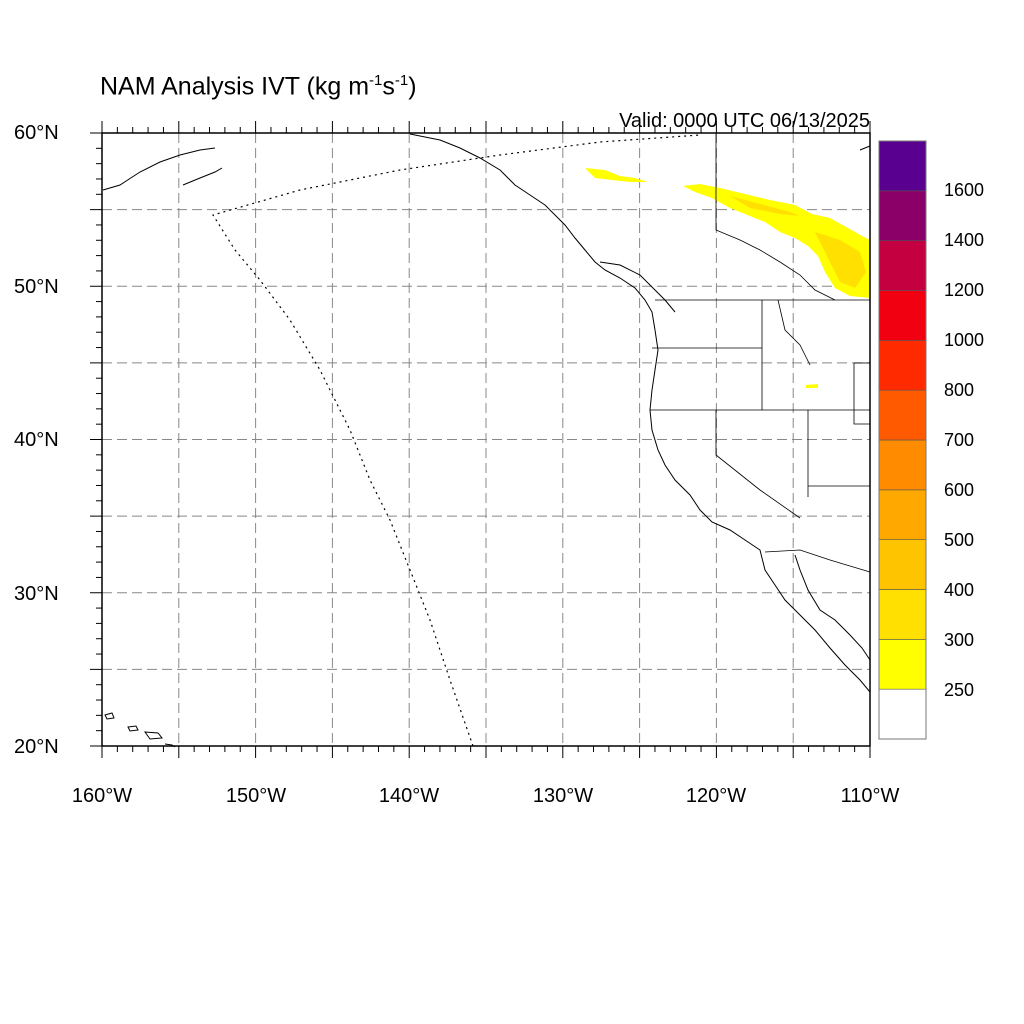  What do you see at coordinates (616, 175) in the screenshot?
I see `ivt-patch-bc` at bounding box center [616, 175].